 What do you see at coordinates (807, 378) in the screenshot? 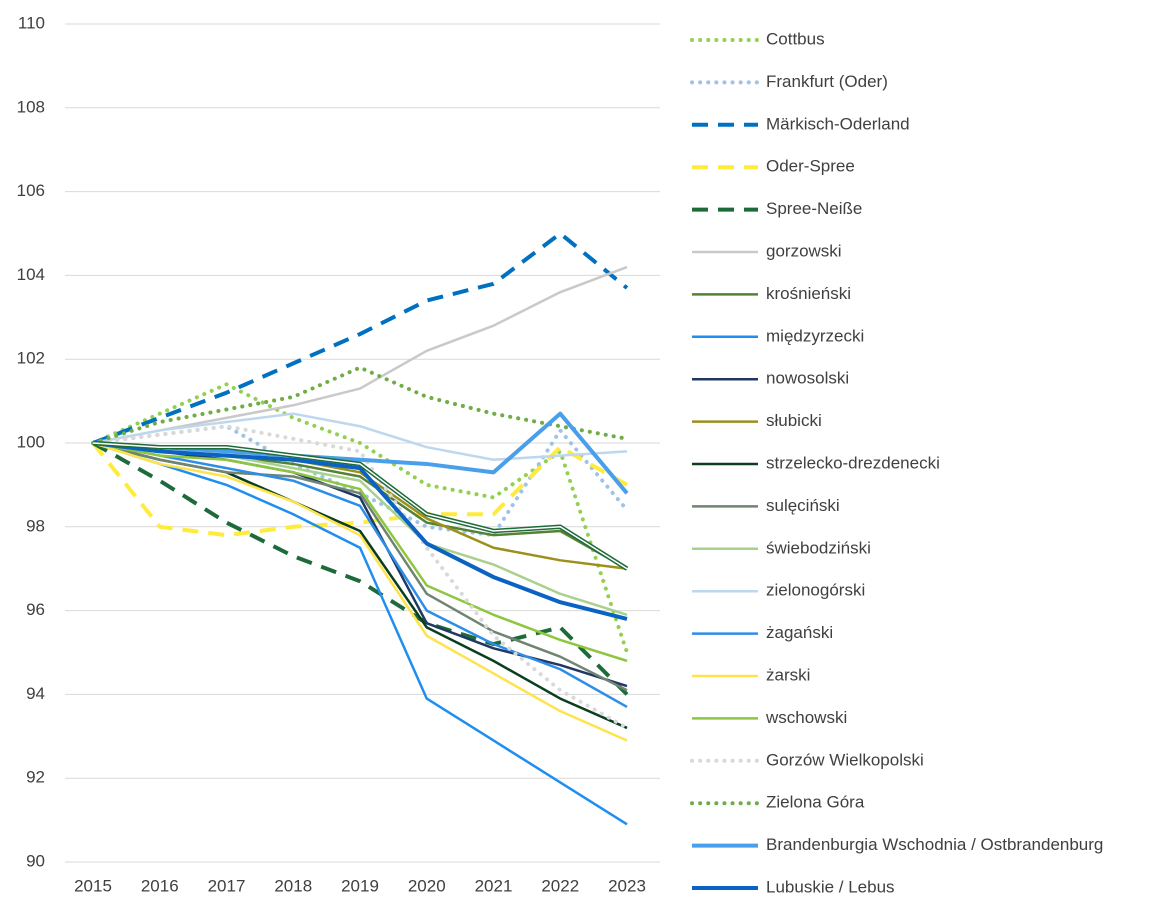
I see `legend-label: nowosolski` at bounding box center [807, 378].